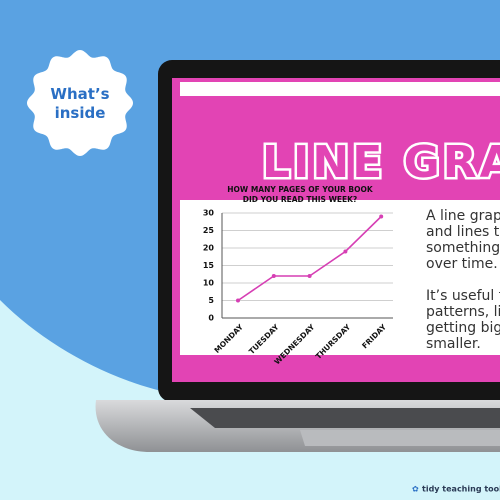 This screenshot has width=500, height=500. I want to click on slide-top, so click(340, 89).